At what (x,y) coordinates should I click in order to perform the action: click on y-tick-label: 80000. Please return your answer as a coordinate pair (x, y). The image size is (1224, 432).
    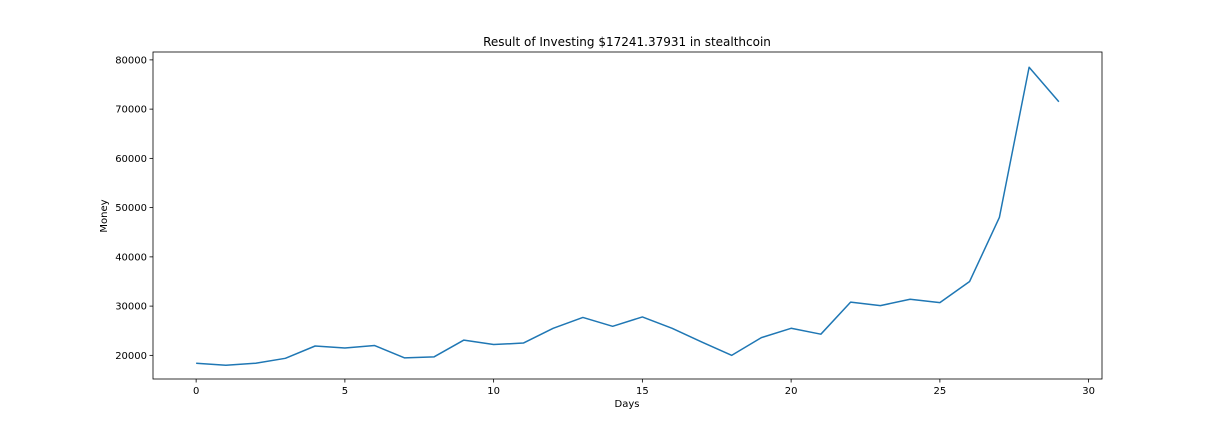
    Looking at the image, I should click on (131, 60).